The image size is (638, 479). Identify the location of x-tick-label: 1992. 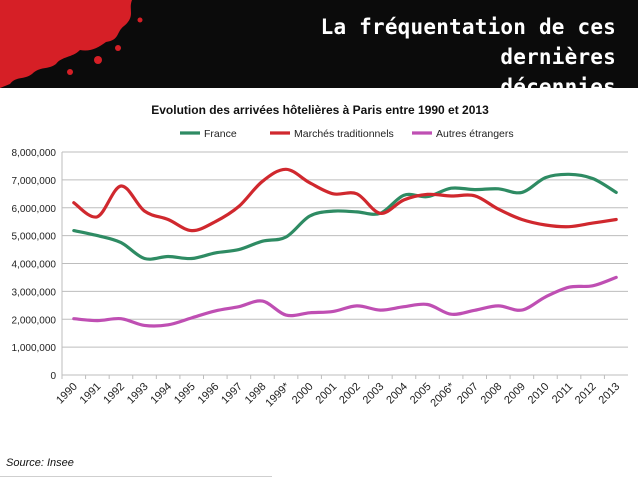
(114, 394).